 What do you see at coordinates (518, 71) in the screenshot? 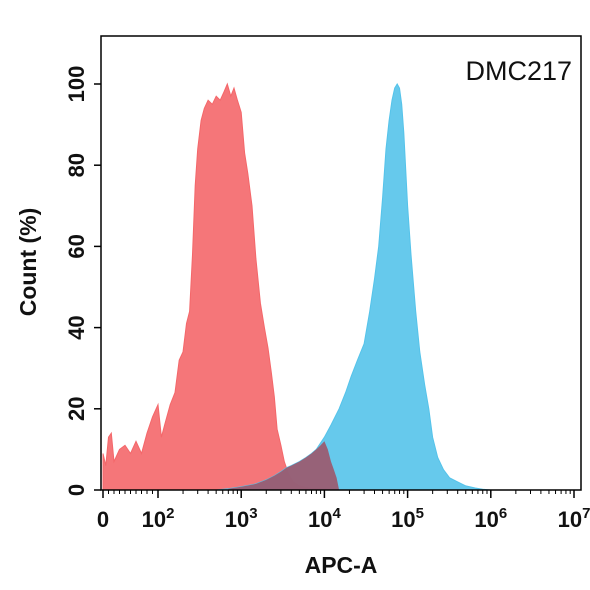
I see `sample-annotation: DMC217` at bounding box center [518, 71].